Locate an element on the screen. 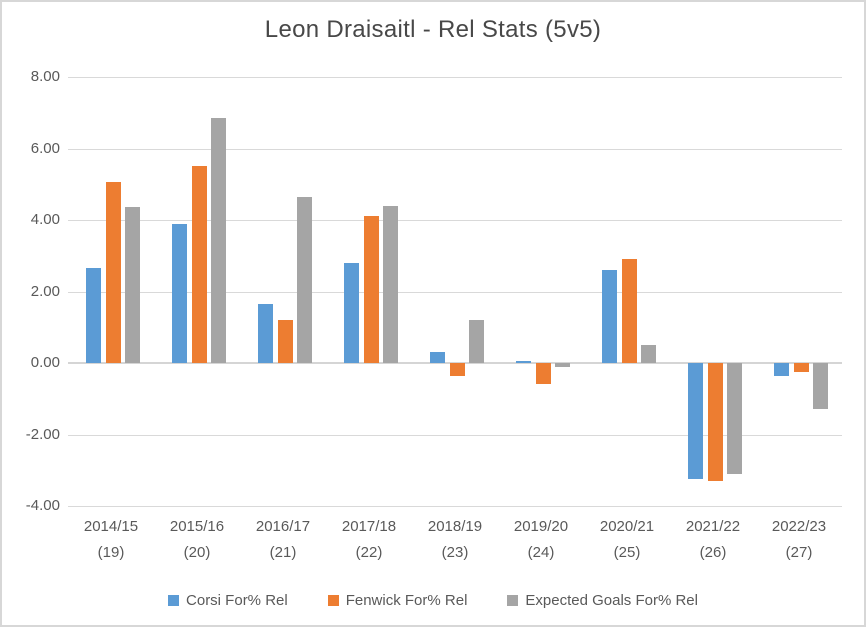 The height and width of the screenshot is (627, 866). x-tick-label: 2020/21 (25) is located at coordinates (627, 540).